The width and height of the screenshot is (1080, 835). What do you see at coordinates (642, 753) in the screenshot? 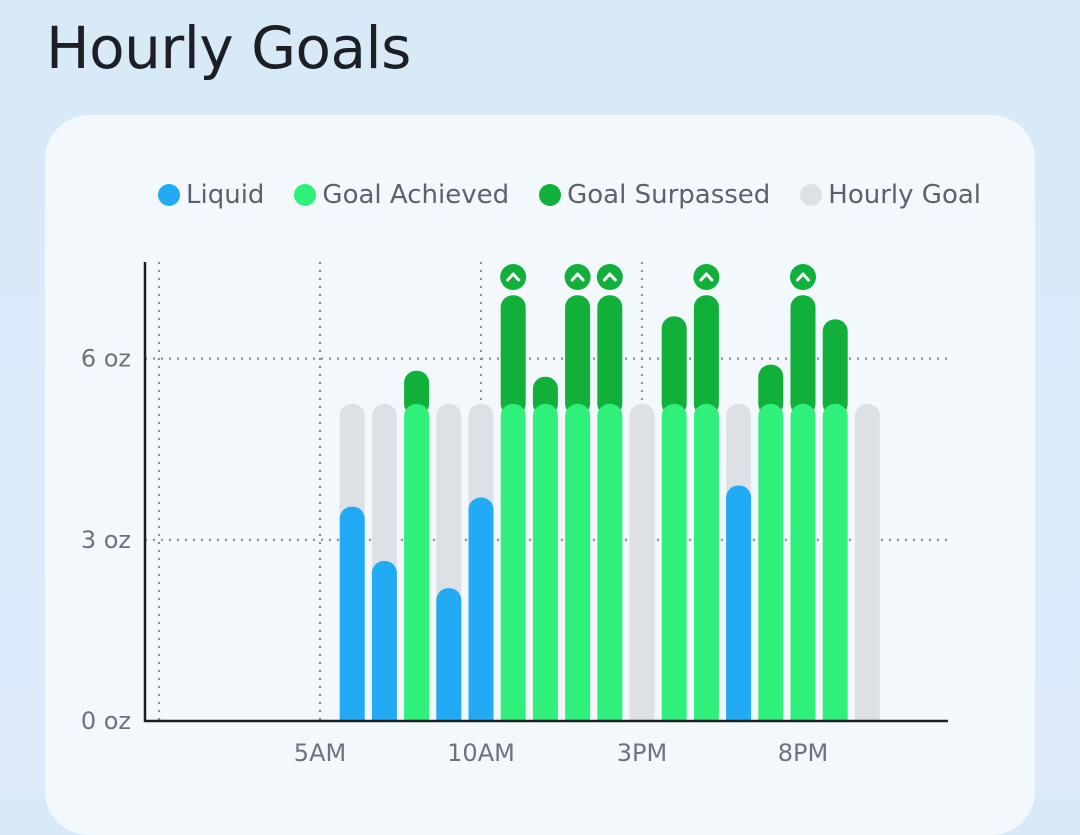
I see `x-tick-label: 3PM` at bounding box center [642, 753].